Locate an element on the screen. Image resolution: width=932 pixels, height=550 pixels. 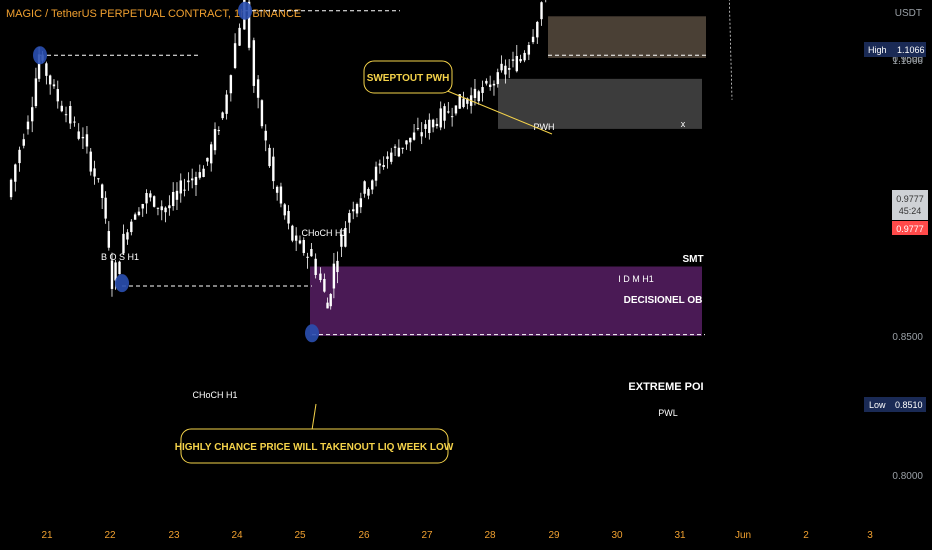
last-price-red-value: 0.9777 is located at coordinates (910, 229).